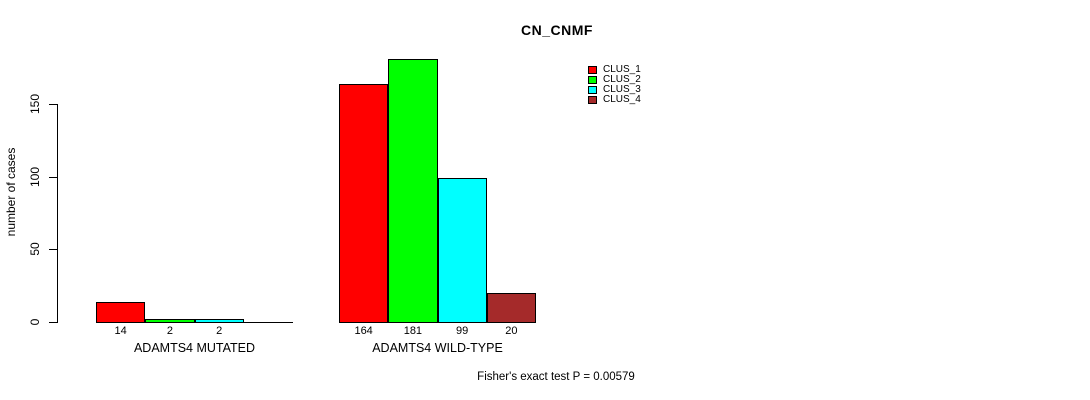 This screenshot has width=1090, height=400. I want to click on bar-value-label: 181, so click(413, 331).